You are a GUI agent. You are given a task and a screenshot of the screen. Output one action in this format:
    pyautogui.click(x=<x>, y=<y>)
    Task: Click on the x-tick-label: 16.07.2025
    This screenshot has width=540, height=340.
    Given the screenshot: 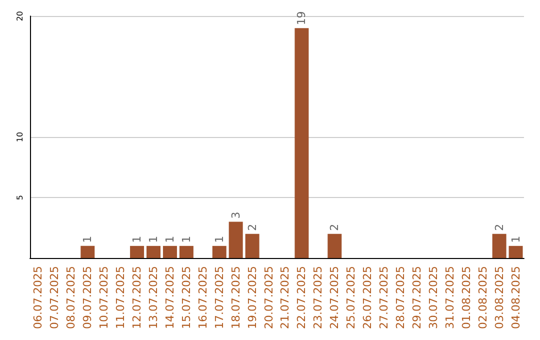 What is the action you would take?
    pyautogui.click(x=203, y=298)
    